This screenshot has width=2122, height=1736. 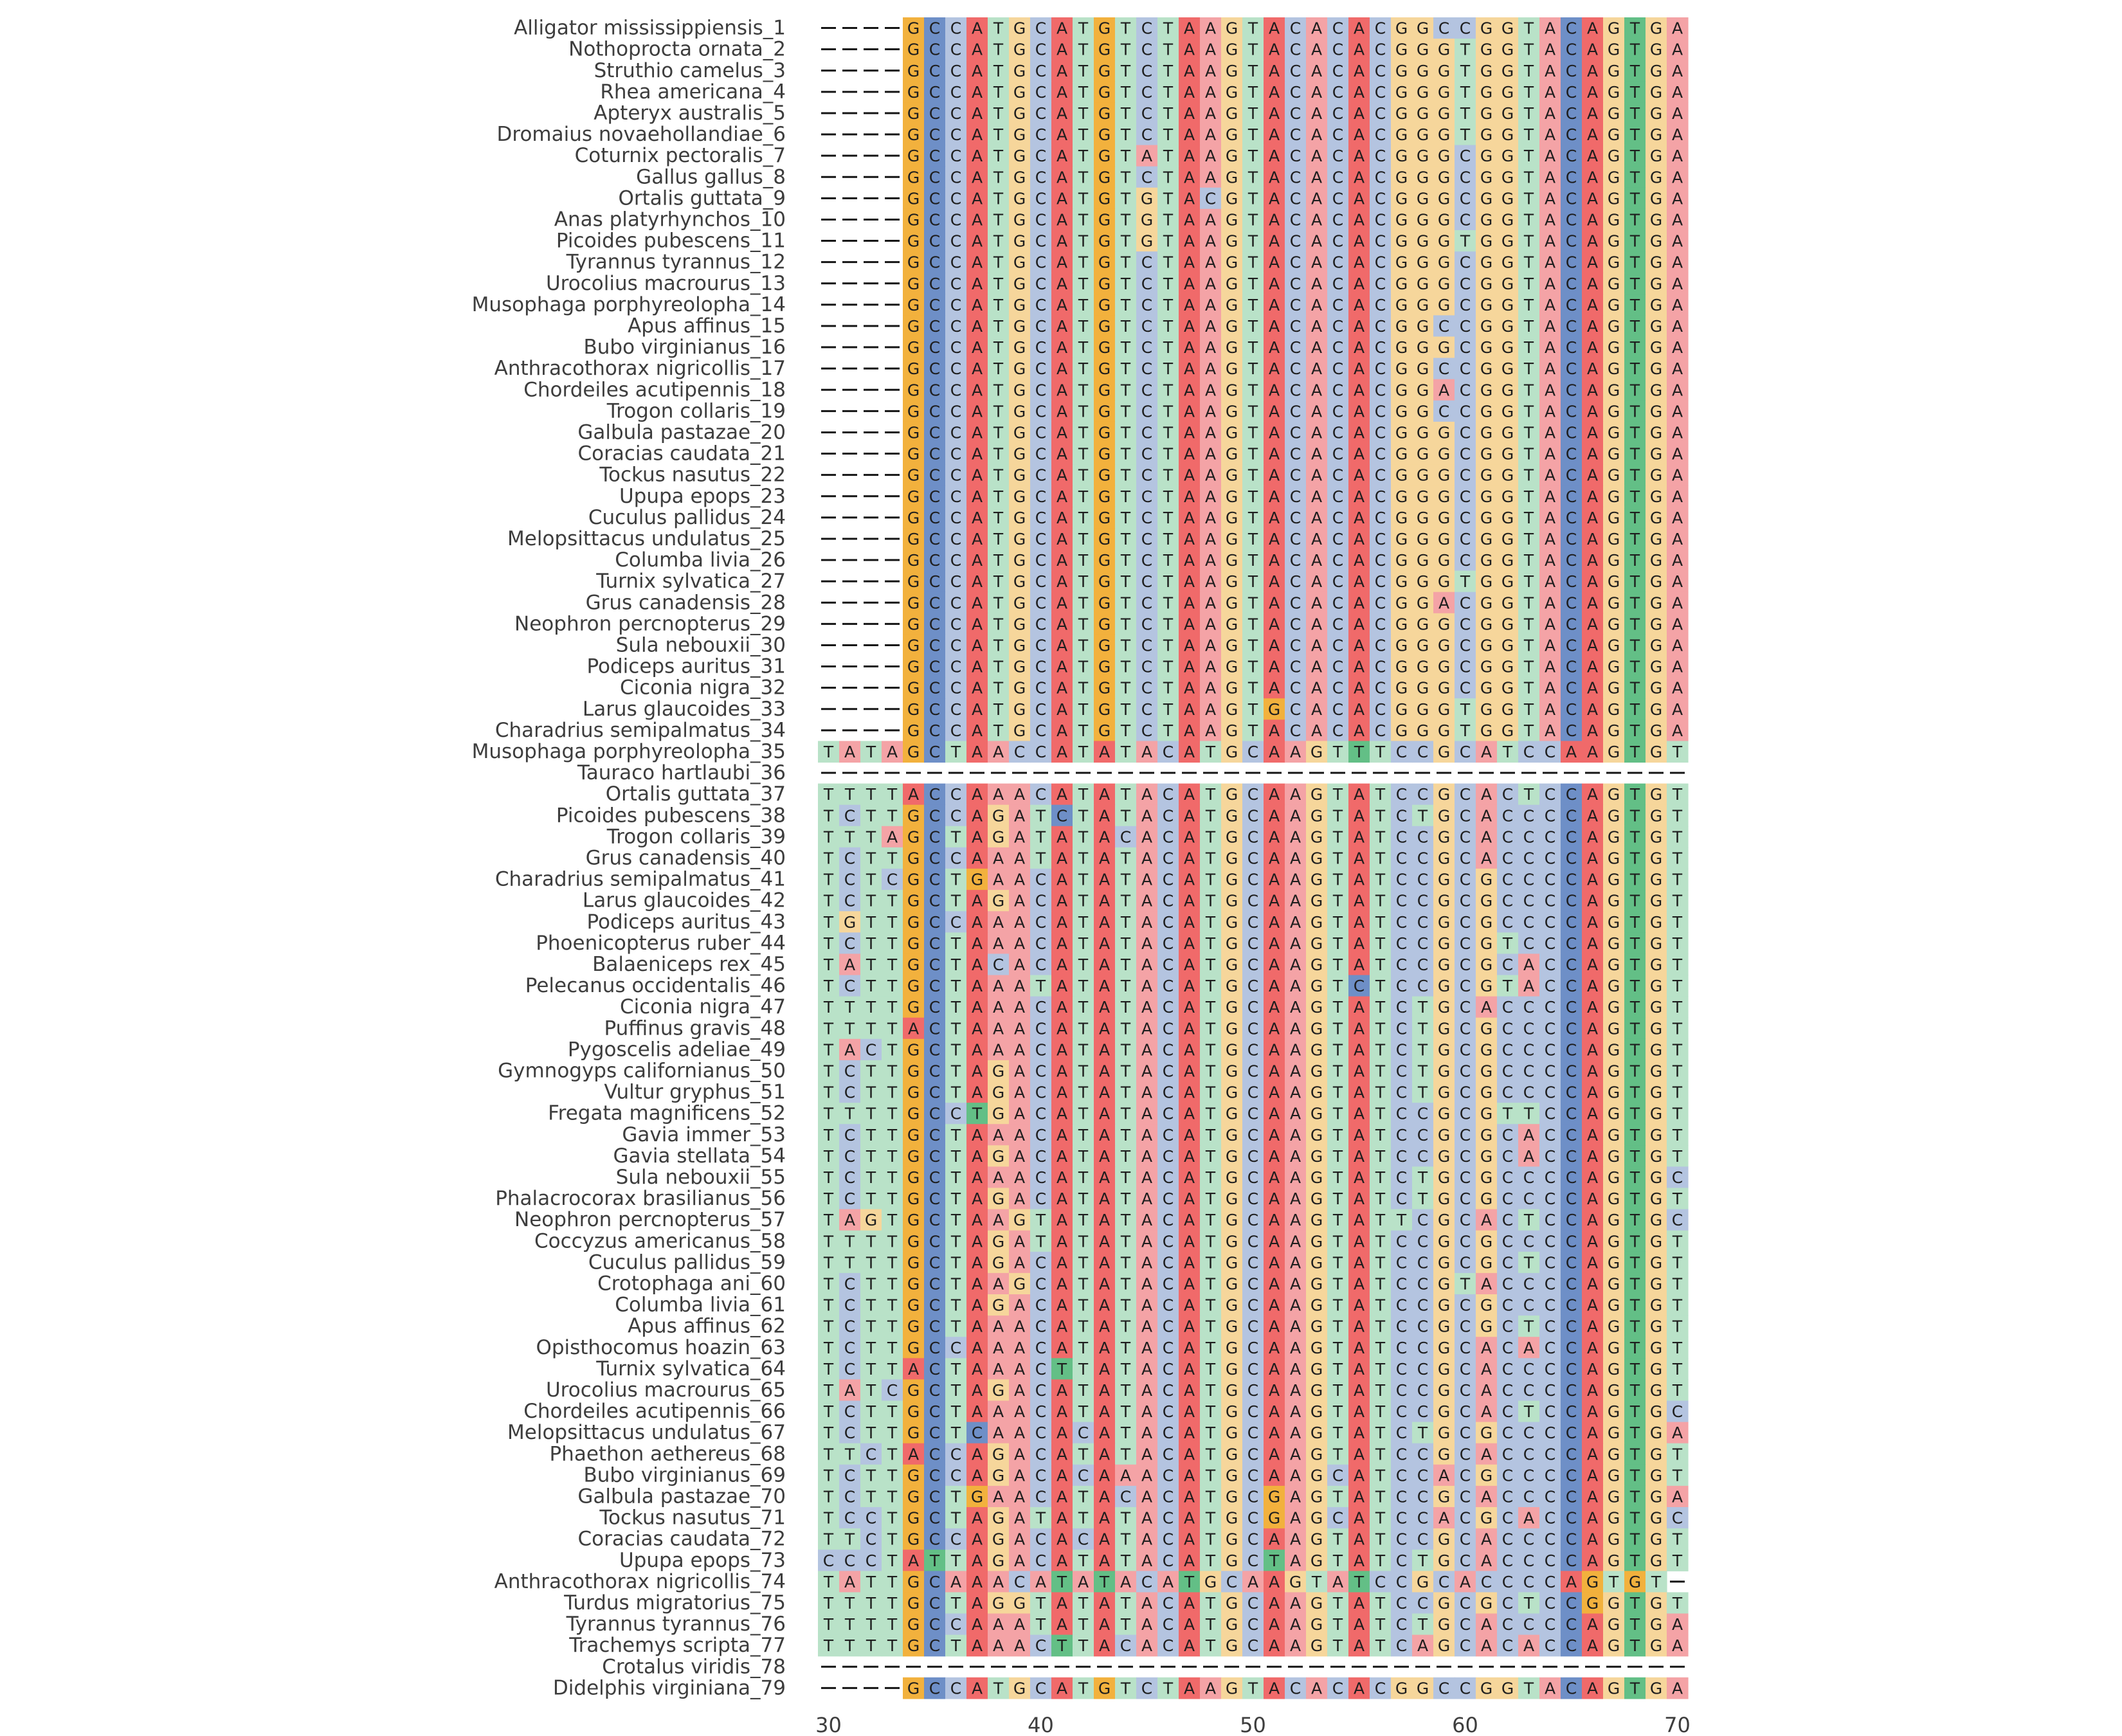 I want to click on base-cell, so click(x=999, y=49).